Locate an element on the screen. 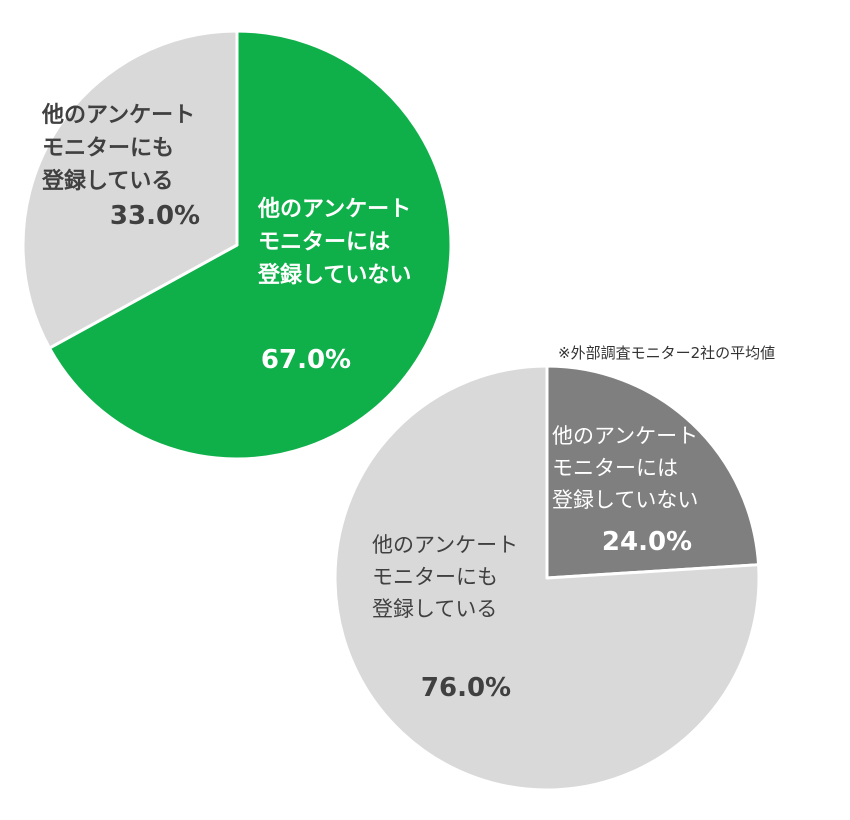 The height and width of the screenshot is (820, 850). footnote: ※外部調査モニター2社の平均値 is located at coordinates (666, 353).